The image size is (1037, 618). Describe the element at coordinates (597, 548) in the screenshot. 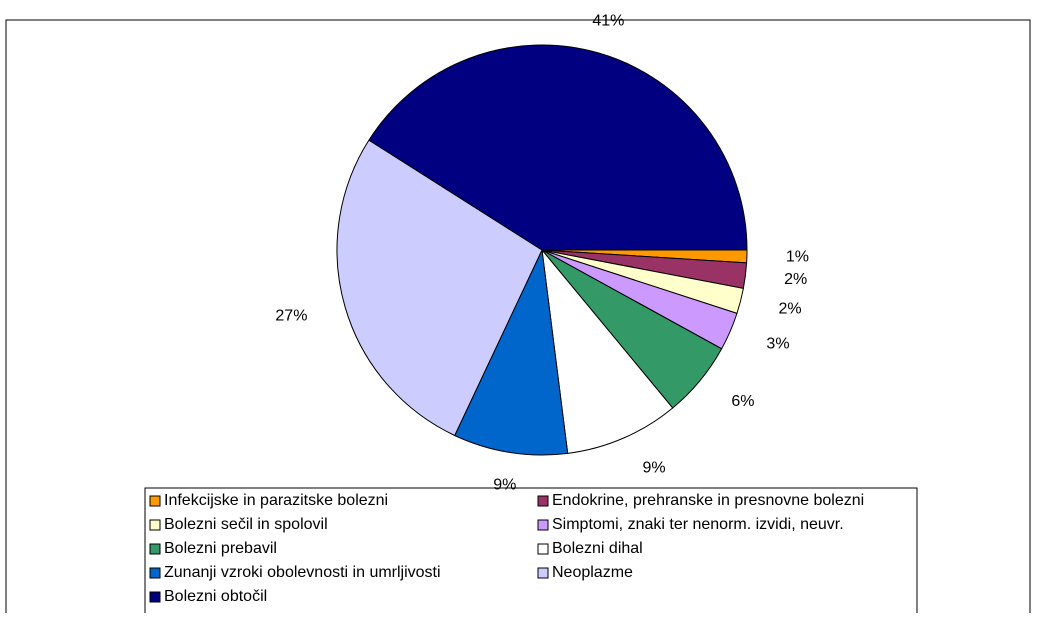

I see `legend-label: Bolezni dihal` at that location.